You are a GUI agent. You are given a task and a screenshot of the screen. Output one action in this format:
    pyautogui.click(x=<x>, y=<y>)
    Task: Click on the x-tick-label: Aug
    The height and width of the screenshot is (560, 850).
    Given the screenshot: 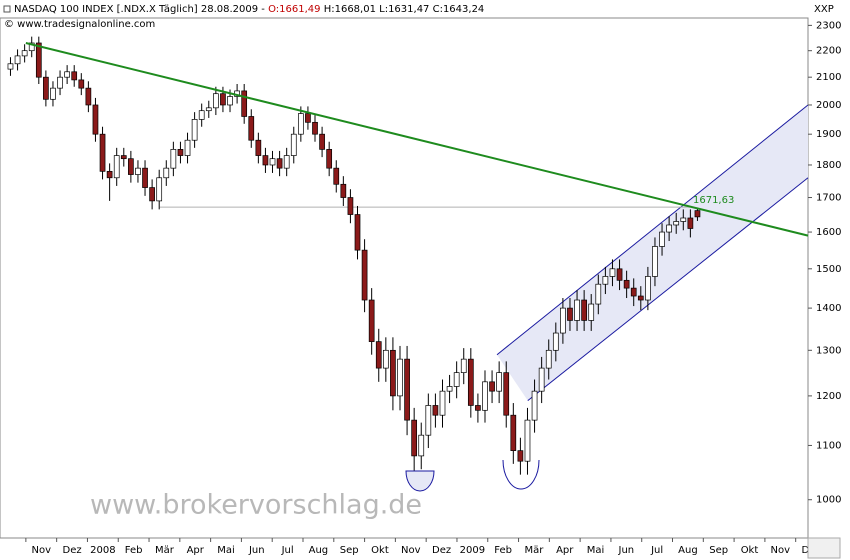 What is the action you would take?
    pyautogui.click(x=688, y=550)
    